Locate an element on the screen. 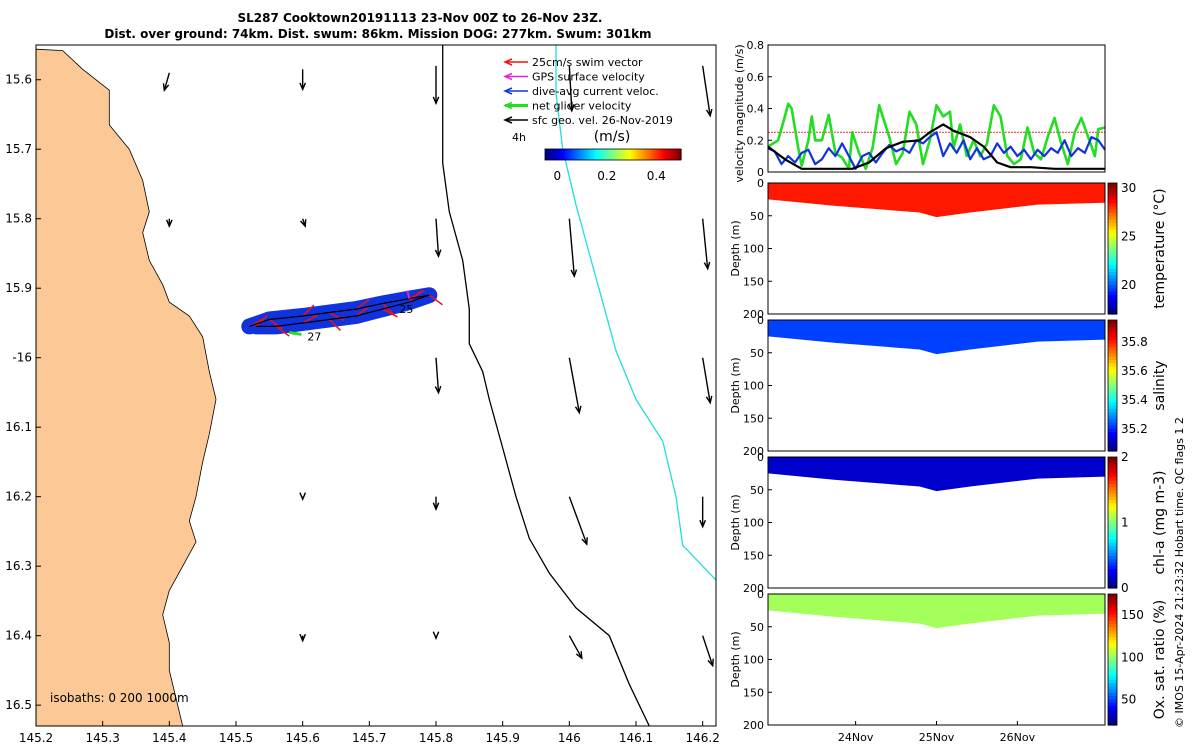 The width and height of the screenshot is (1200, 750). isobath-1000m is located at coordinates (635, 313).